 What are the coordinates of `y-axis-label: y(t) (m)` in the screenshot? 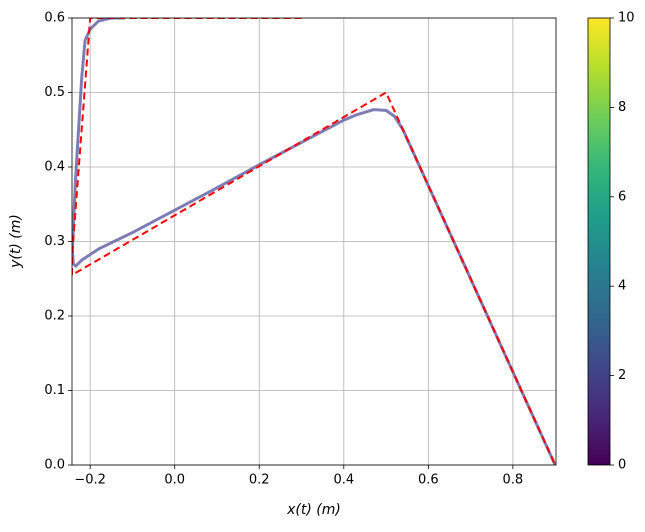 It's located at (16, 241).